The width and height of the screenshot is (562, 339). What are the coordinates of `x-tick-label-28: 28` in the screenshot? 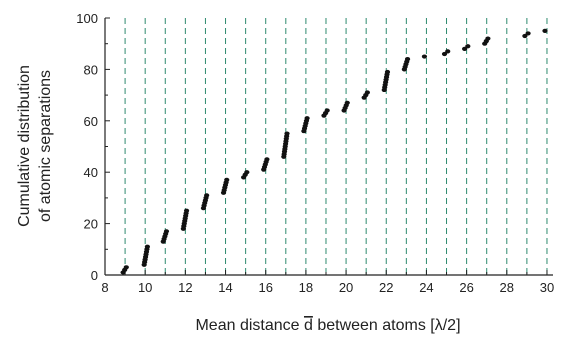 It's located at (507, 287).